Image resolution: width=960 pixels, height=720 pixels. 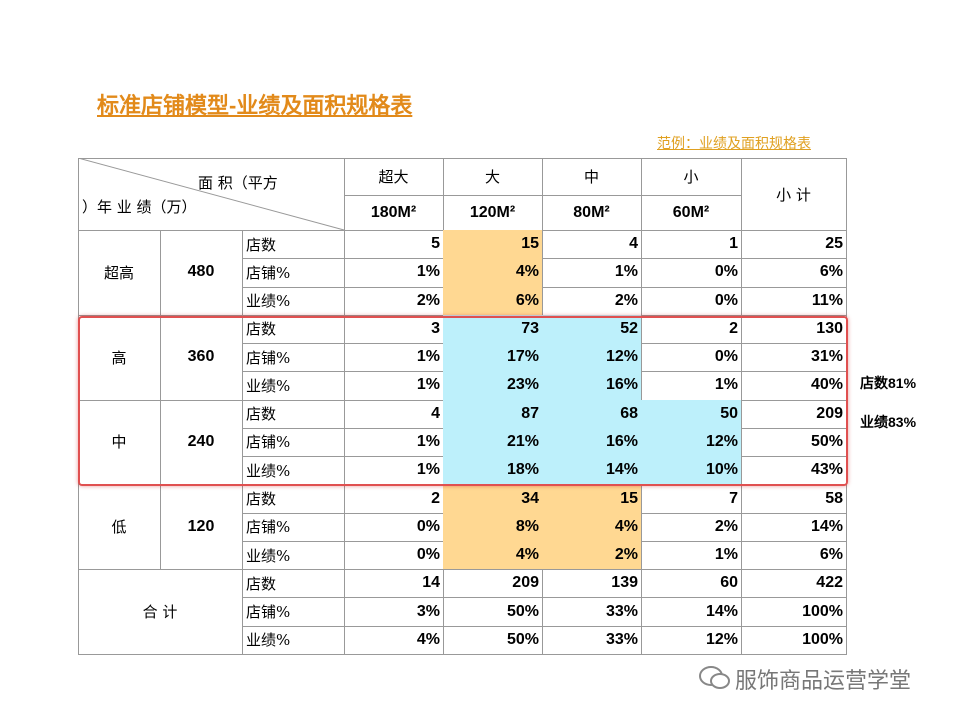 What do you see at coordinates (592, 177) in the screenshot?
I see `column-header: 中` at bounding box center [592, 177].